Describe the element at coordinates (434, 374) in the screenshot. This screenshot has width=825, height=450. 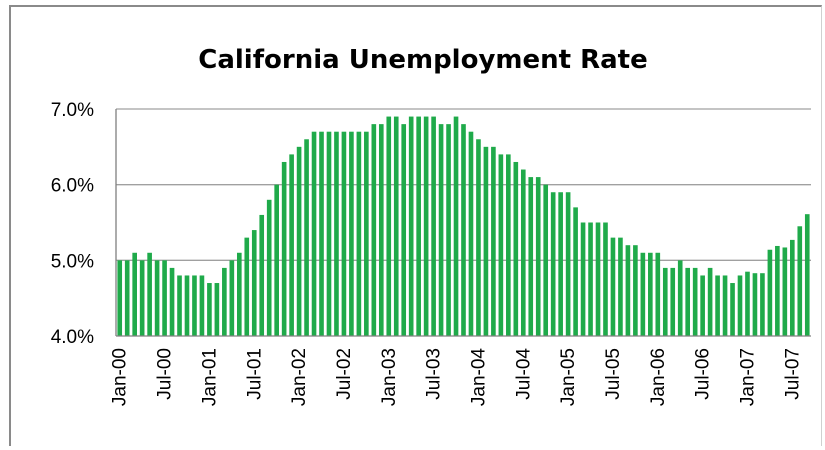
I see `x-tick-label: Jul-03` at that location.